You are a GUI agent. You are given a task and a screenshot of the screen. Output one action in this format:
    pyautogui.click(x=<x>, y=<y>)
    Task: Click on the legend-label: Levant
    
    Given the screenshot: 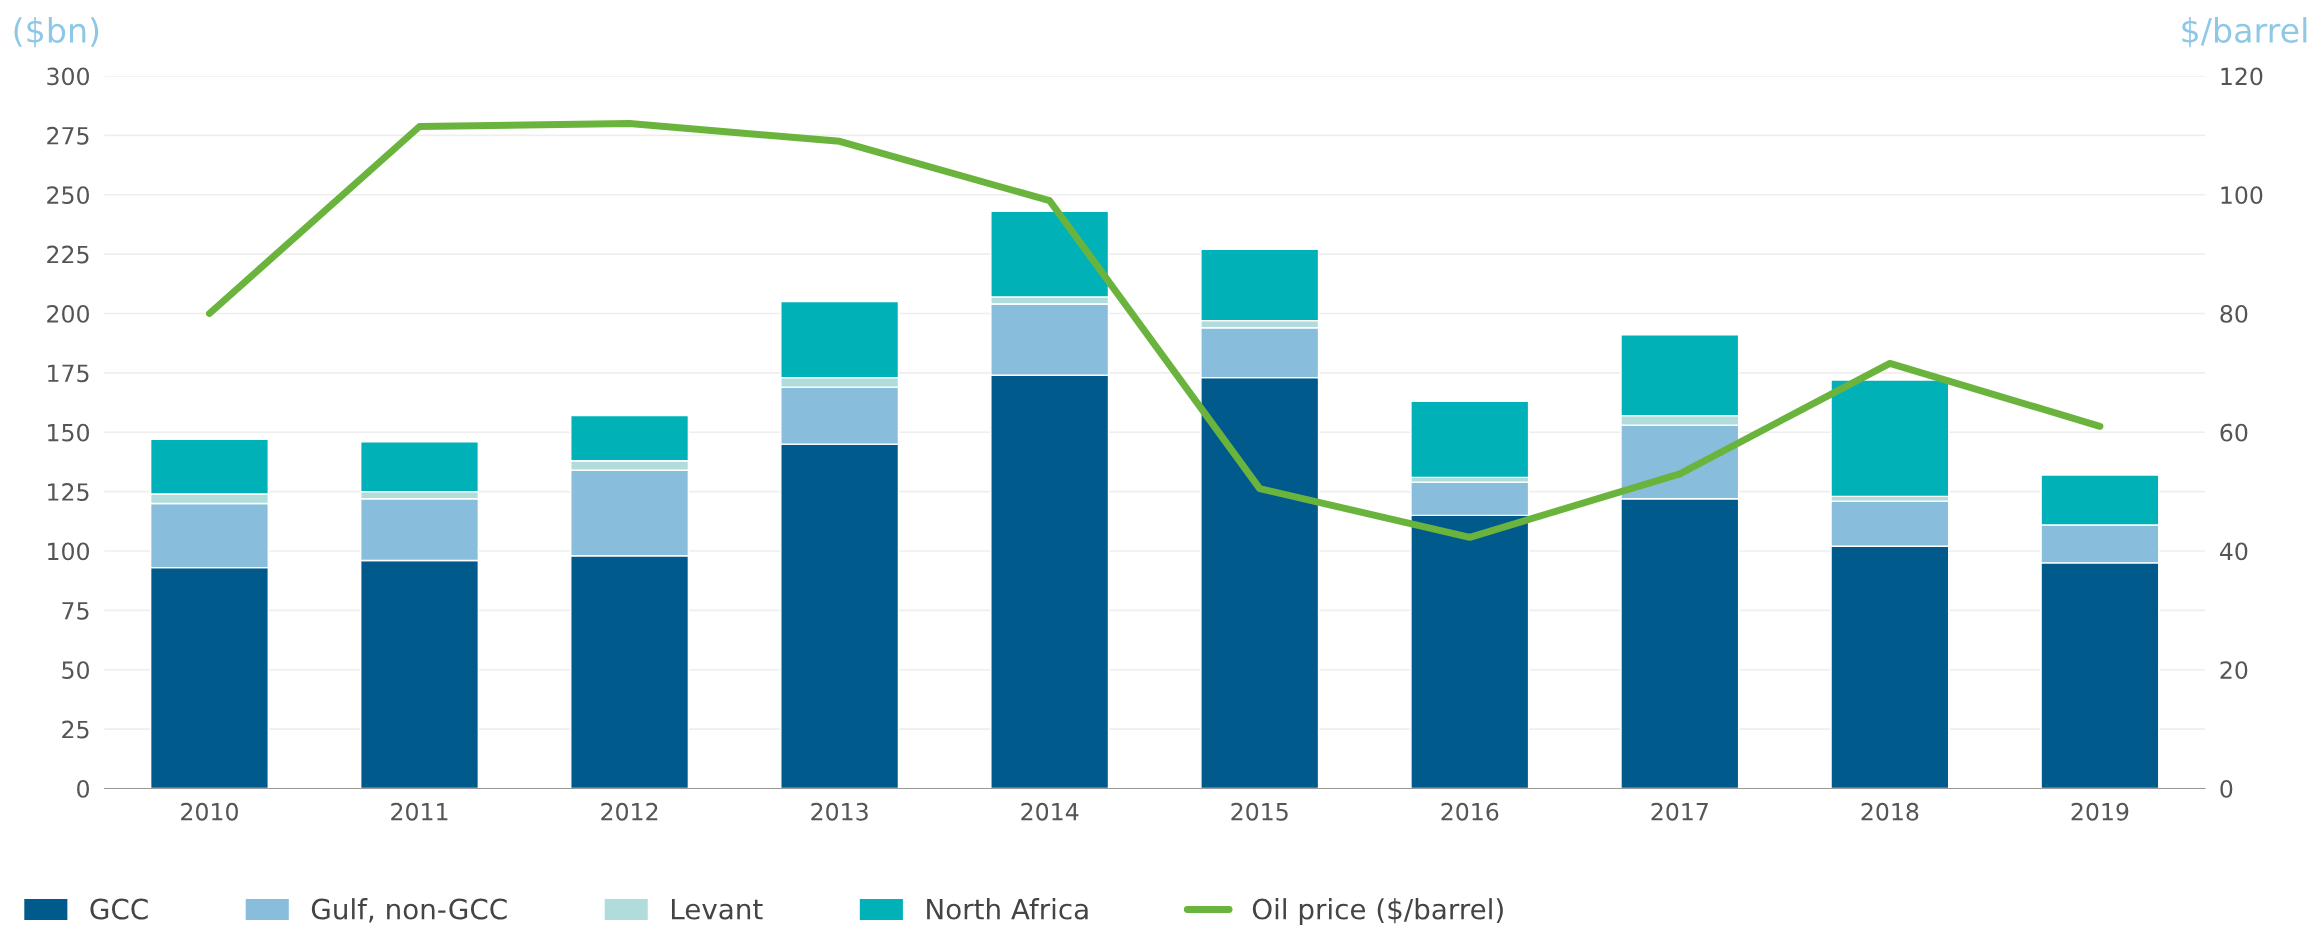 What is the action you would take?
    pyautogui.click(x=717, y=909)
    